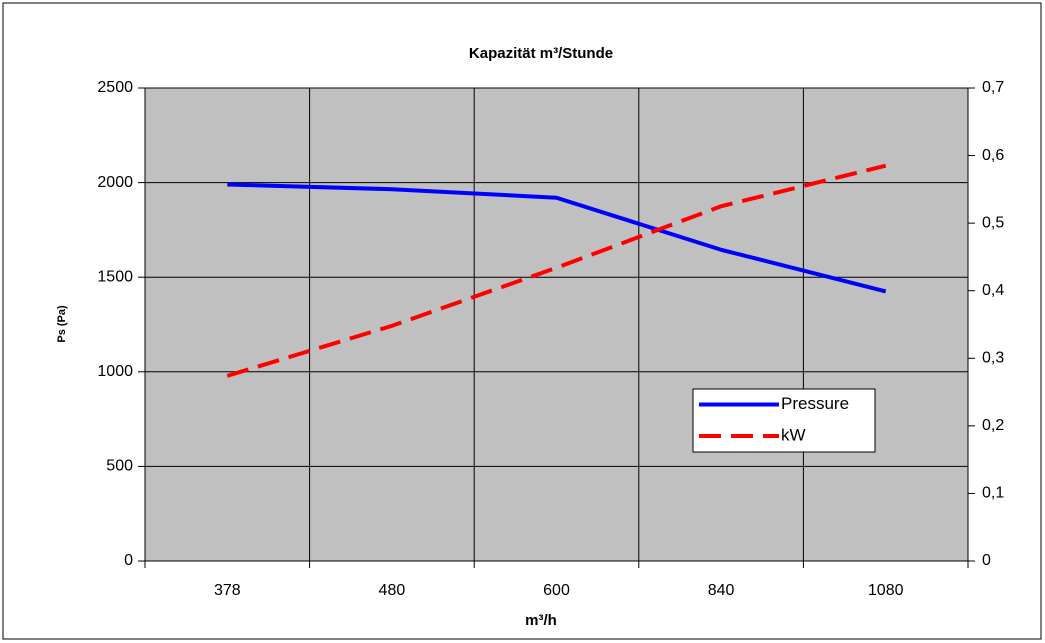 The image size is (1045, 643). I want to click on series-line, so click(557, 238).